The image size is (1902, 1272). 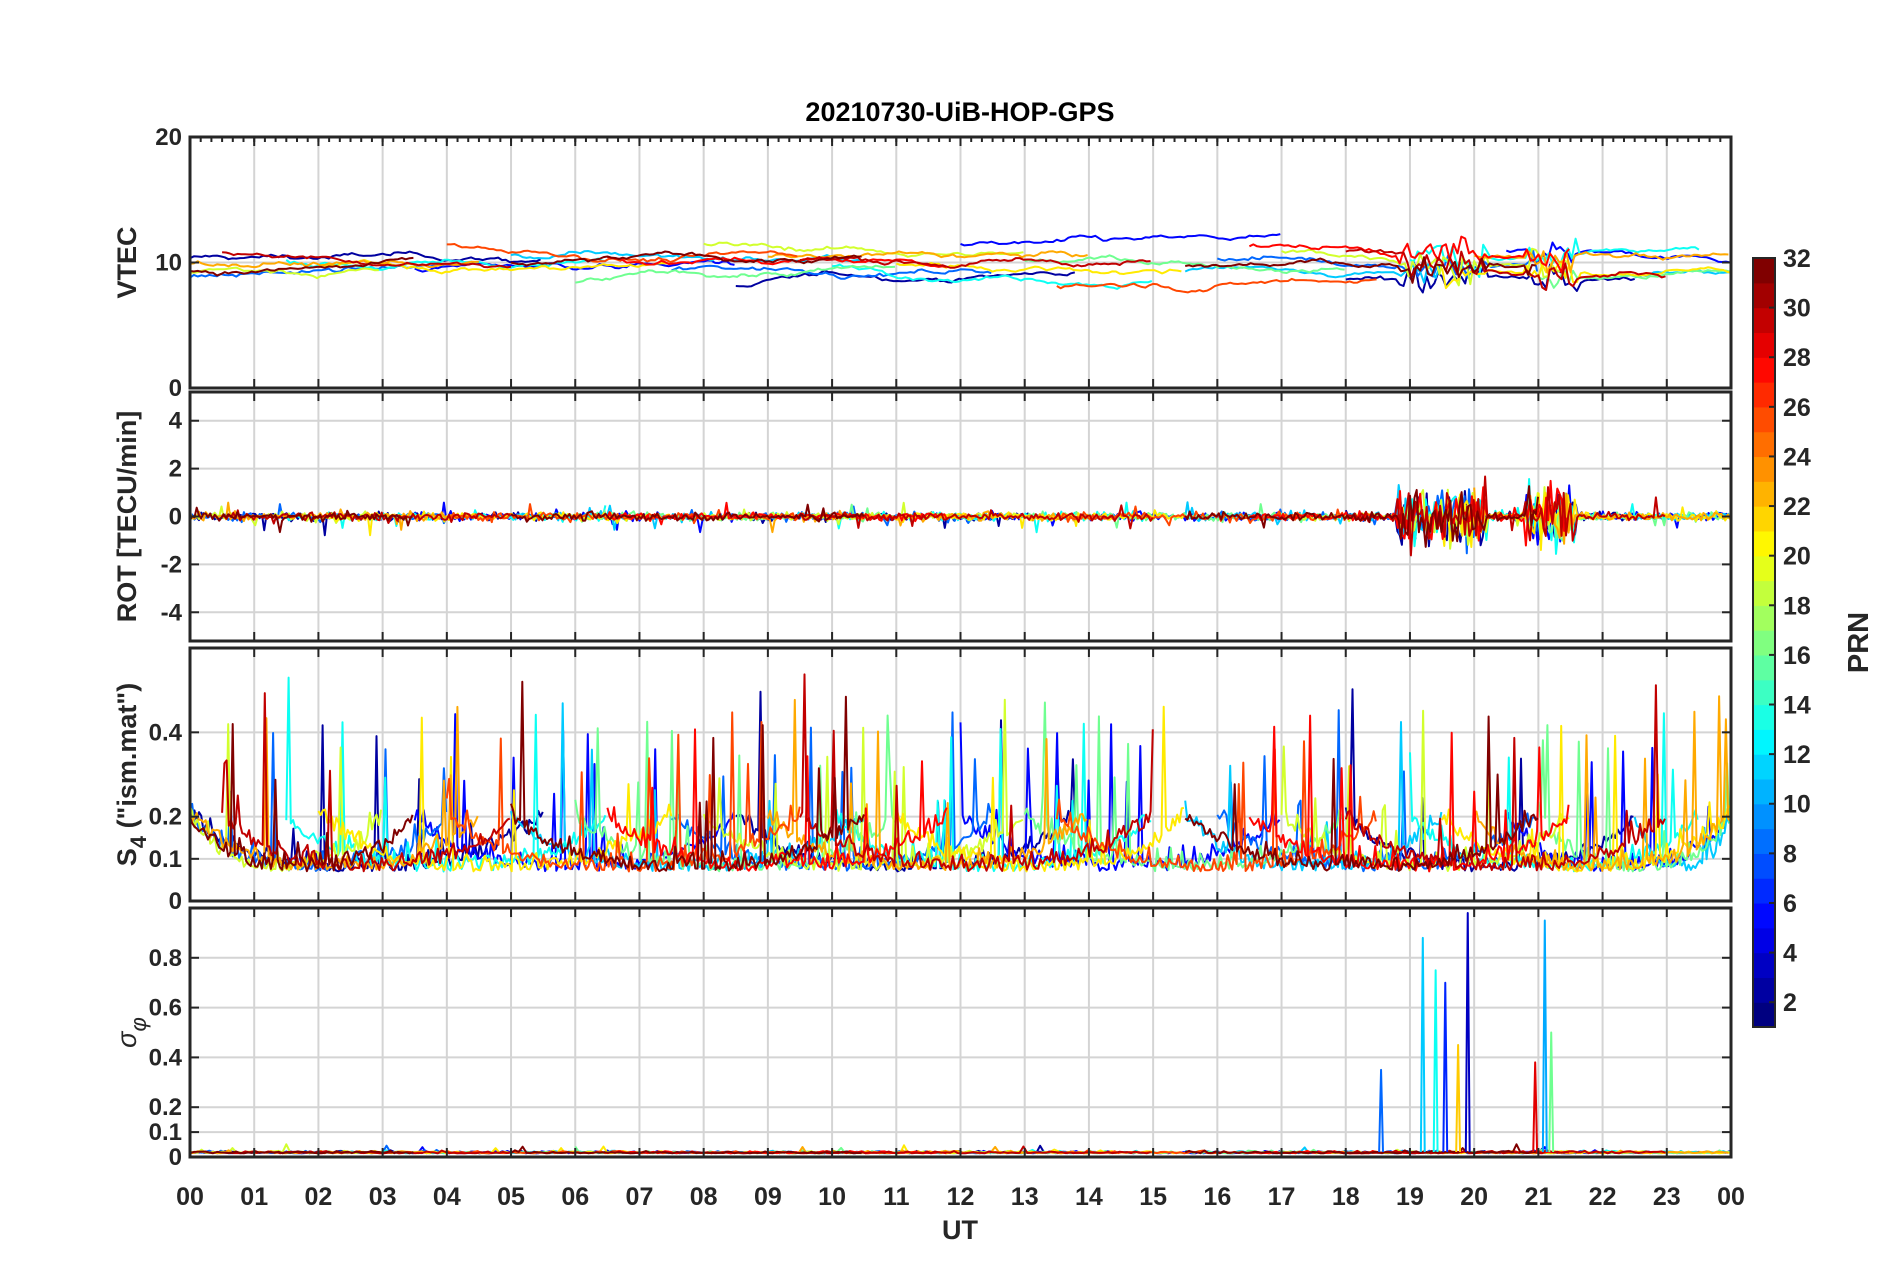 What do you see at coordinates (1797, 557) in the screenshot?
I see `colorbar-tick-label: 20` at bounding box center [1797, 557].